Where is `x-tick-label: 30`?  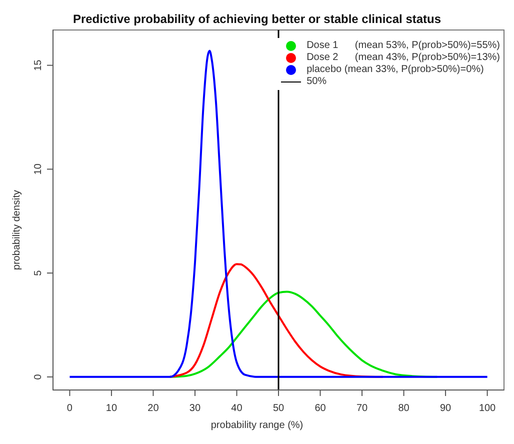 x-tick-label: 30 is located at coordinates (195, 408).